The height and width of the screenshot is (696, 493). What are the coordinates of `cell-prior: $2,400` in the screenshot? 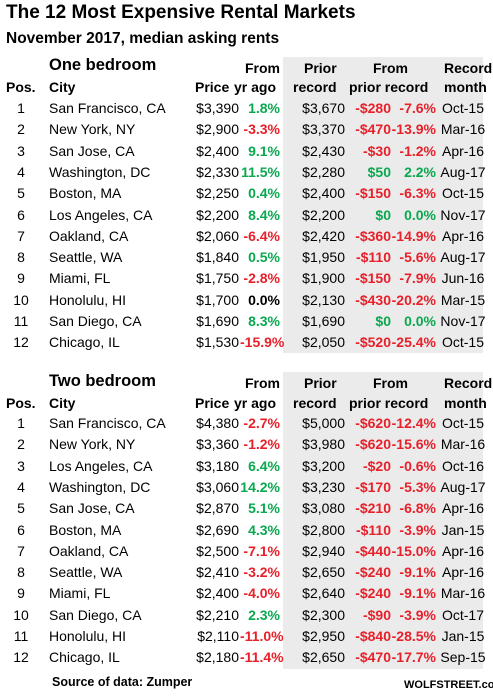 It's located at (323, 193).